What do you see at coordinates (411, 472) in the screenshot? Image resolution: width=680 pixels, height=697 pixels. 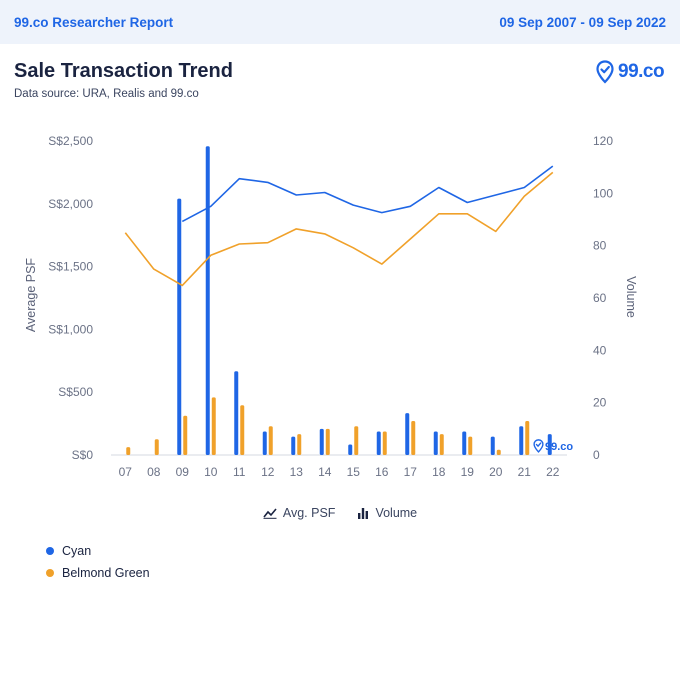 I see `x-tick-label: 17` at bounding box center [411, 472].